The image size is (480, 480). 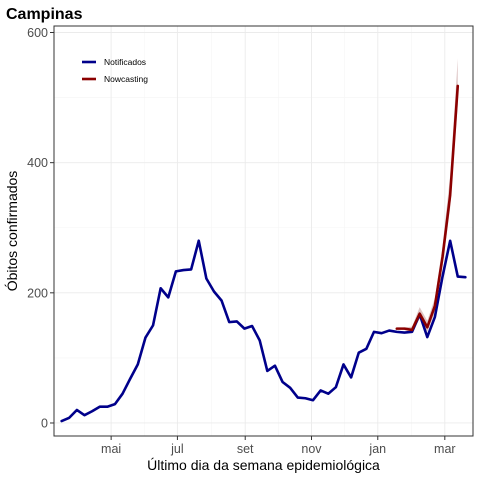 What do you see at coordinates (263, 465) in the screenshot?
I see `x-axis-title: Último dia da semana epidemiológica` at bounding box center [263, 465].